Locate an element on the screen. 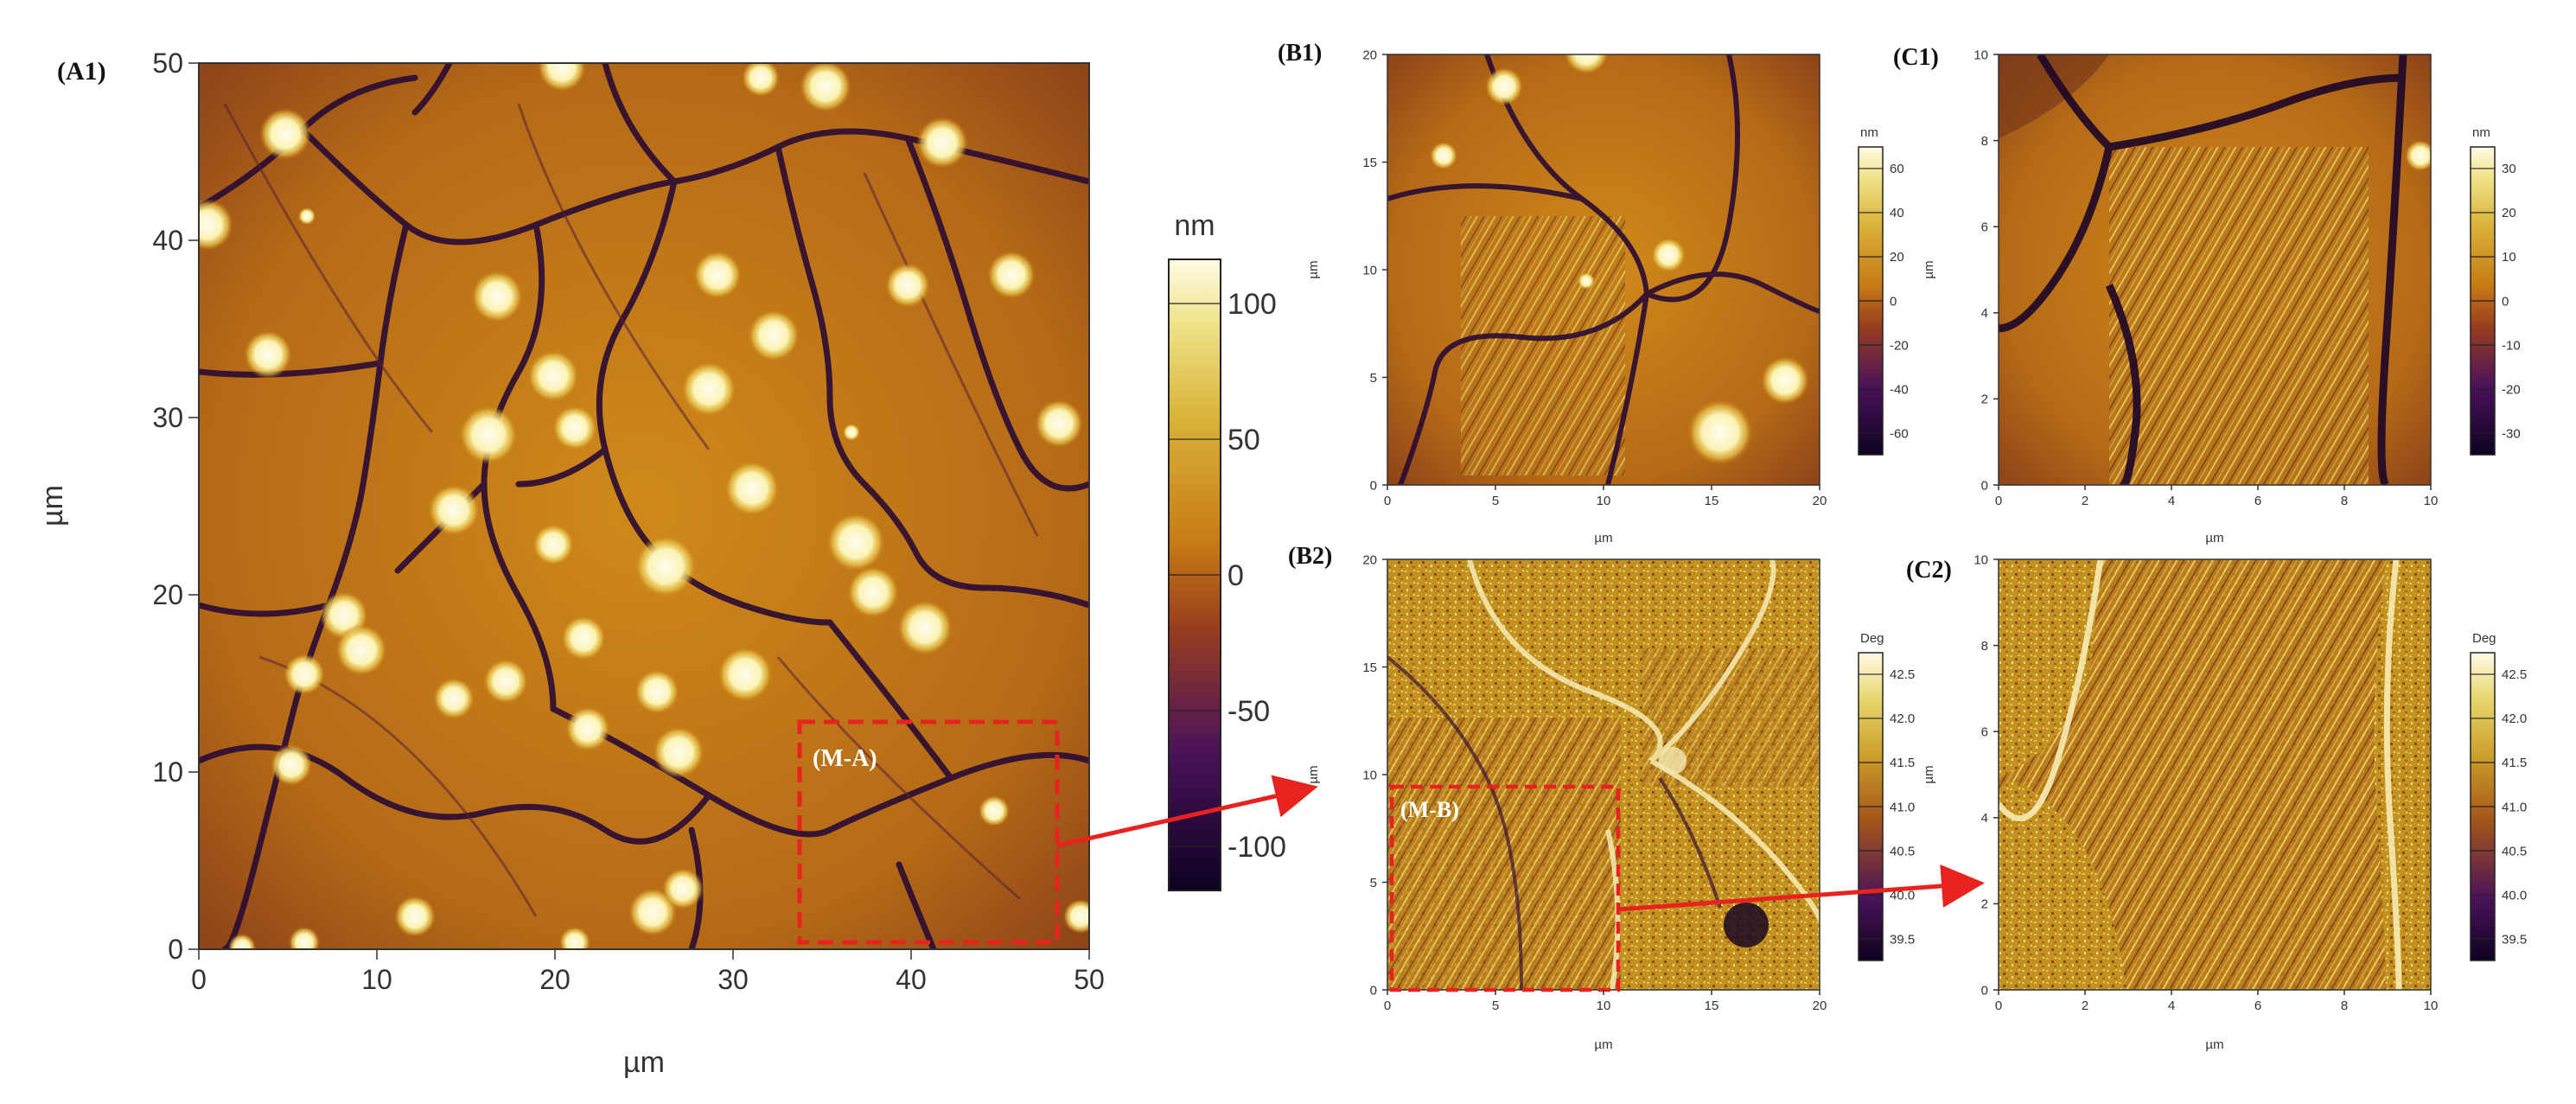 The image size is (2576, 1104). panel-a1-xlabel: µm is located at coordinates (644, 1062).